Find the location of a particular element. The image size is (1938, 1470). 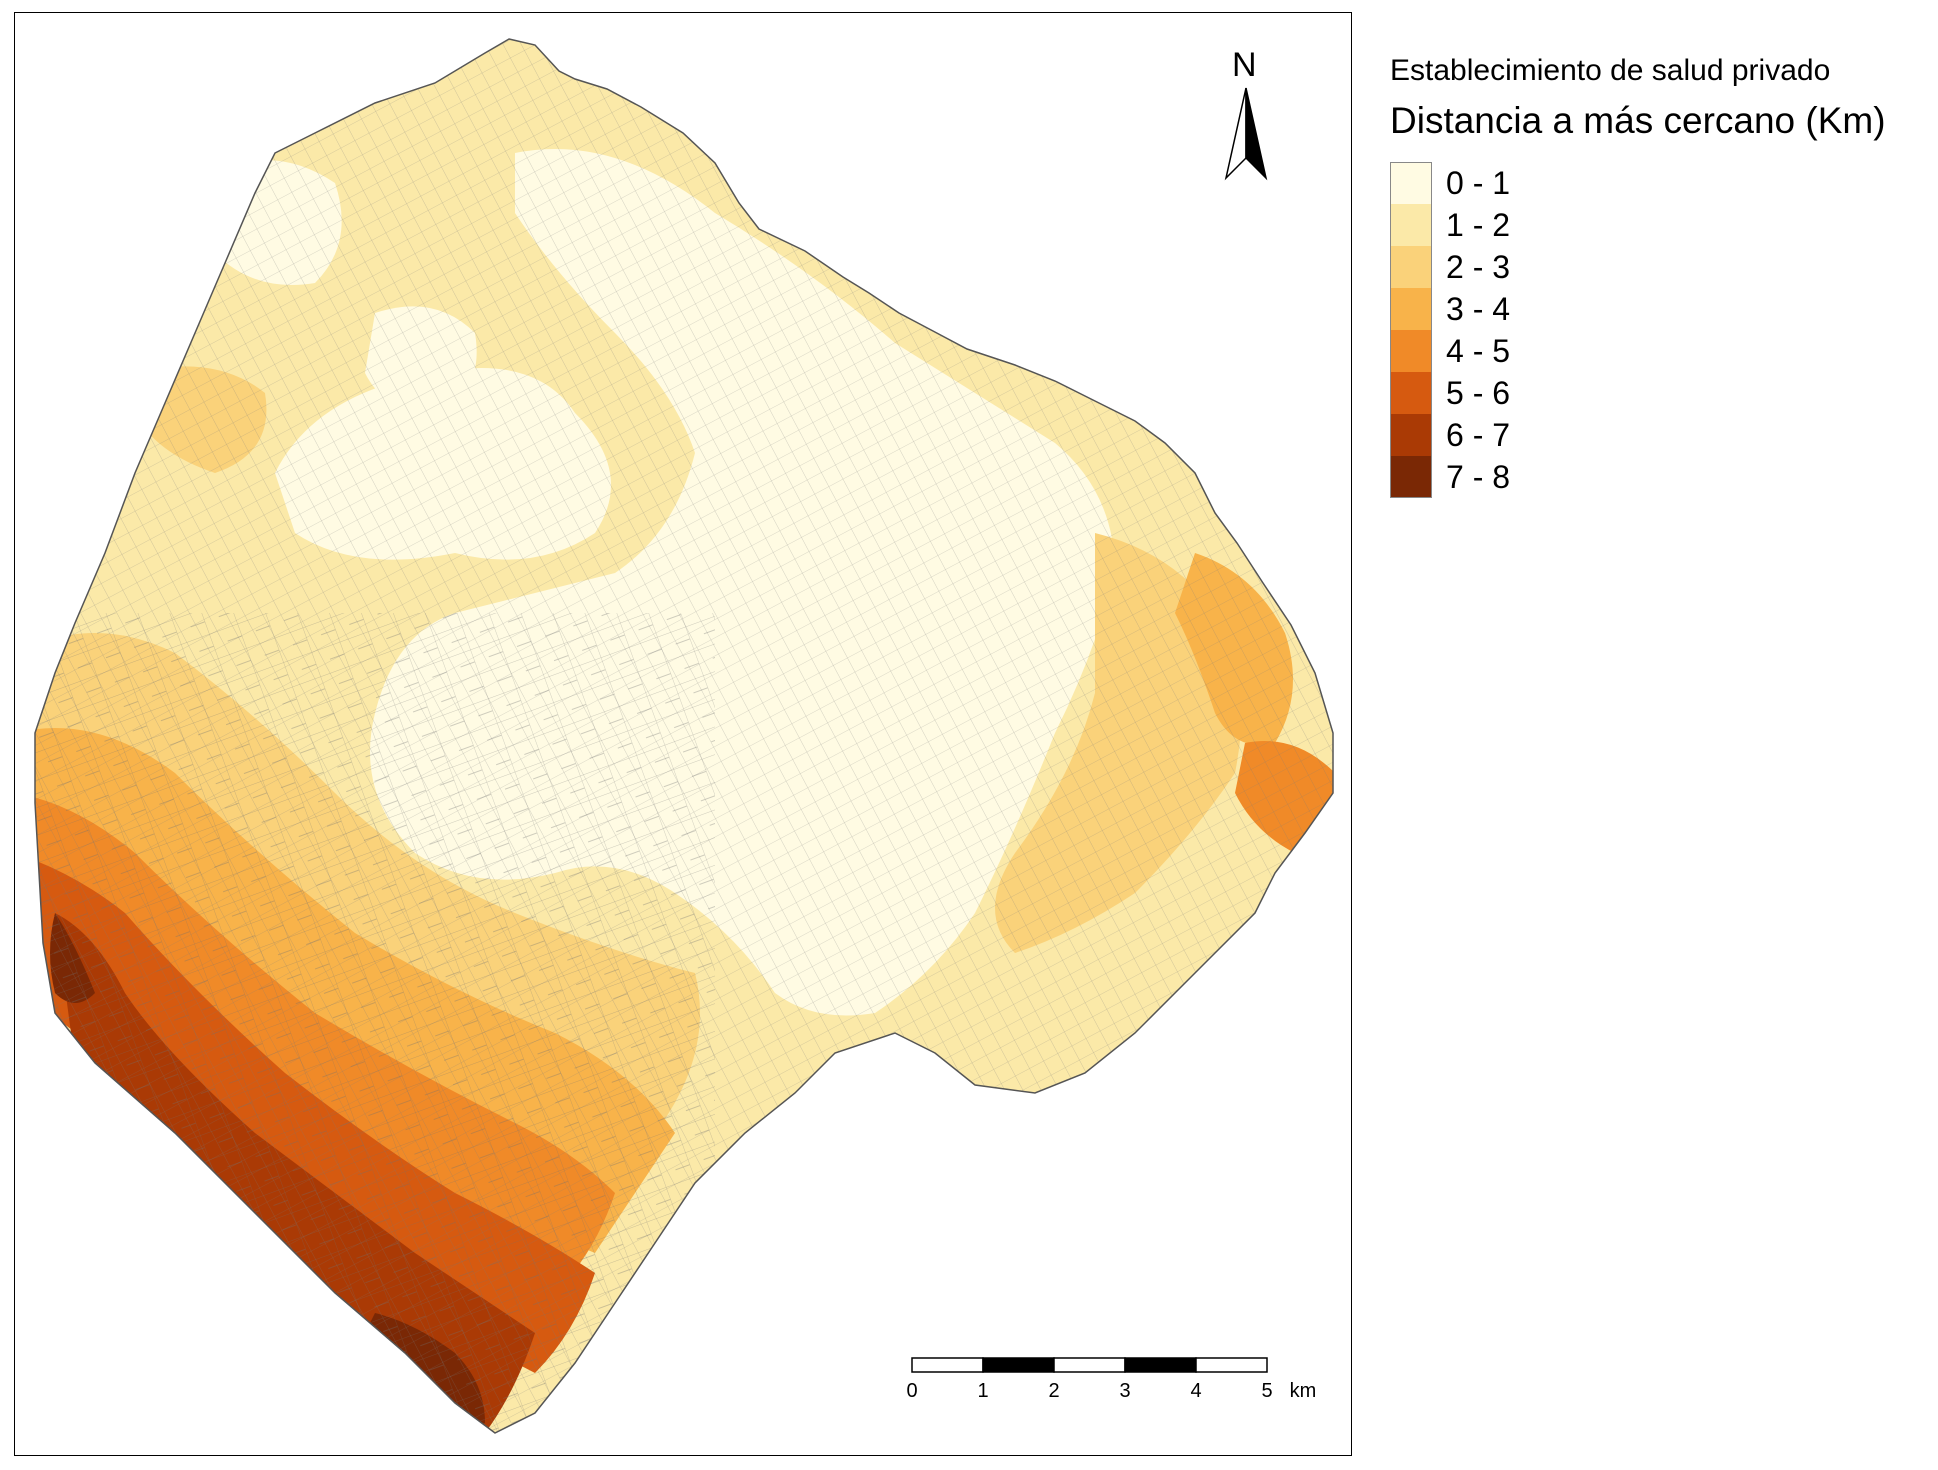

legend-items: 0 - 1 1 - 2 2 - 3 3 - 4 4 - 5 5 - 6 6 - 7 7 - 8 is located at coordinates (1660, 330).